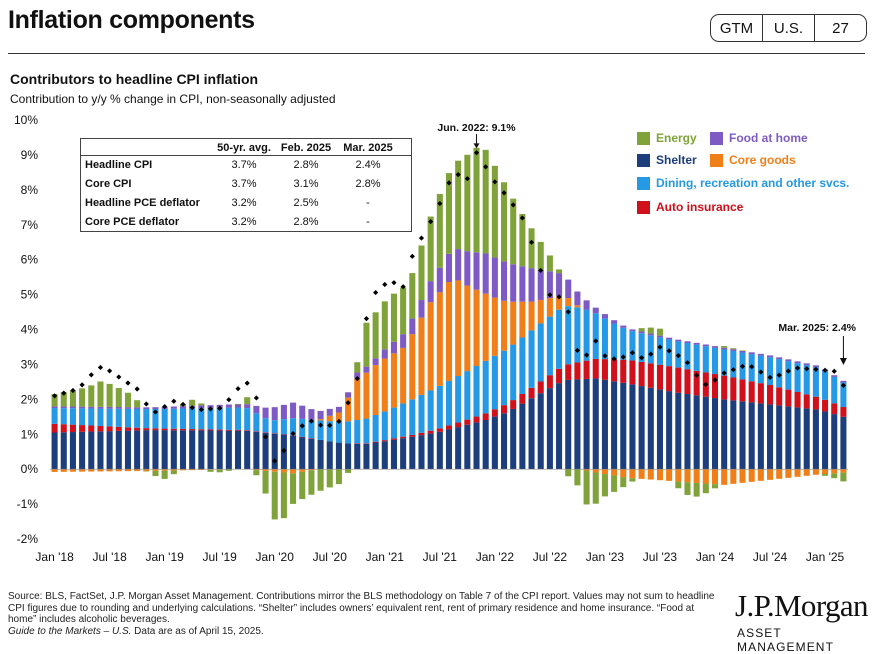 The image size is (879, 654). What do you see at coordinates (759, 138) in the screenshot?
I see `legend-food: Food at home` at bounding box center [759, 138].